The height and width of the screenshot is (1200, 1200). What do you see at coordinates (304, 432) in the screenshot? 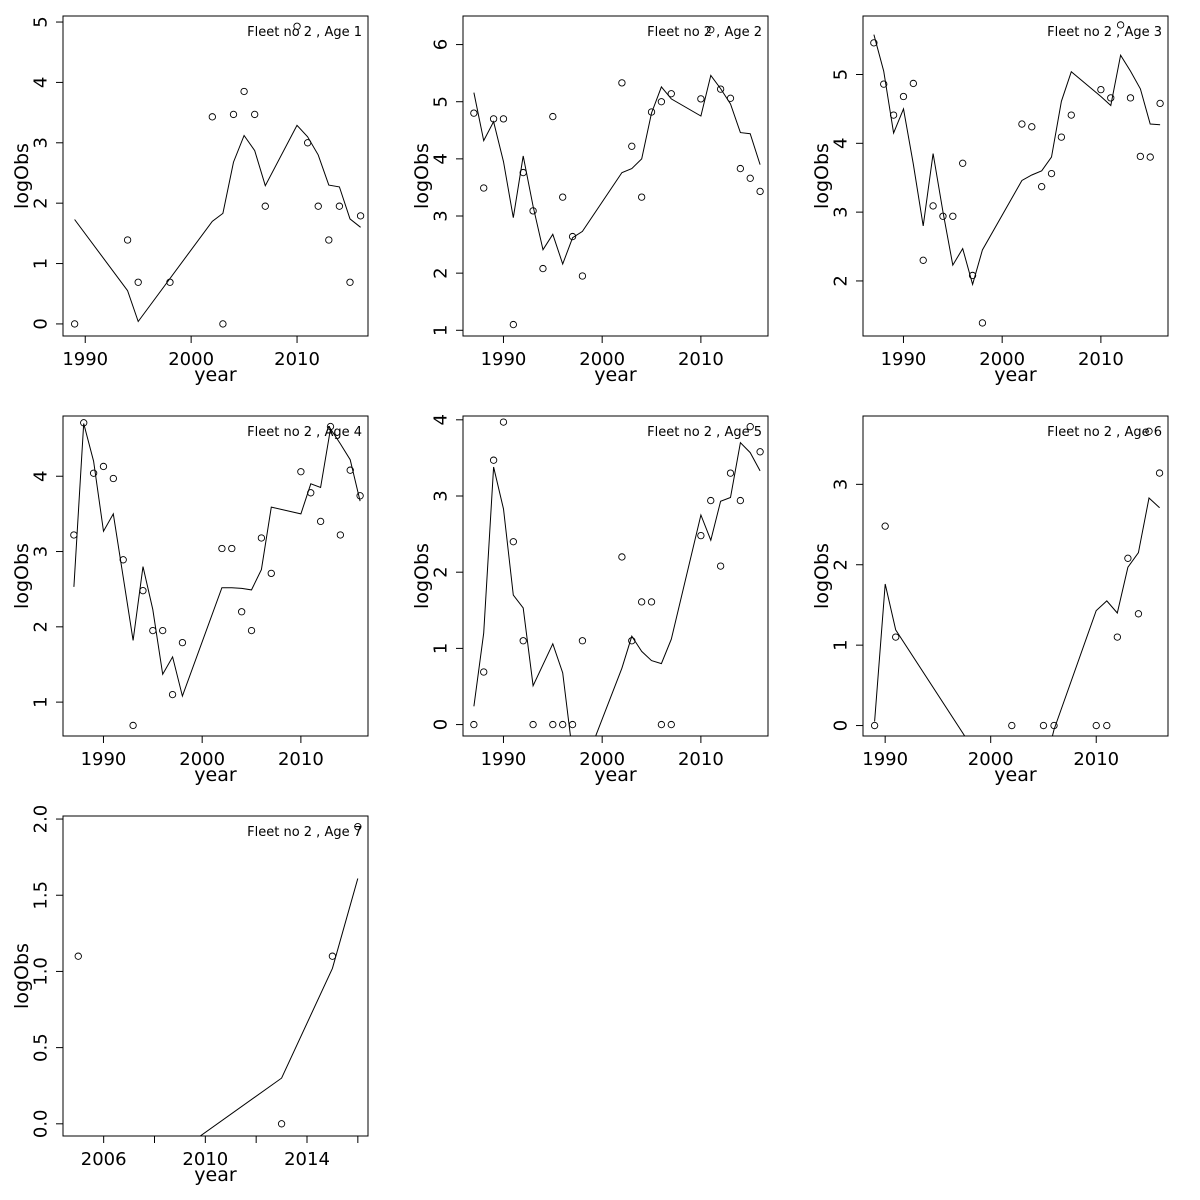
I see `panel-title: Fleet no 2 , Age 4` at bounding box center [304, 432].